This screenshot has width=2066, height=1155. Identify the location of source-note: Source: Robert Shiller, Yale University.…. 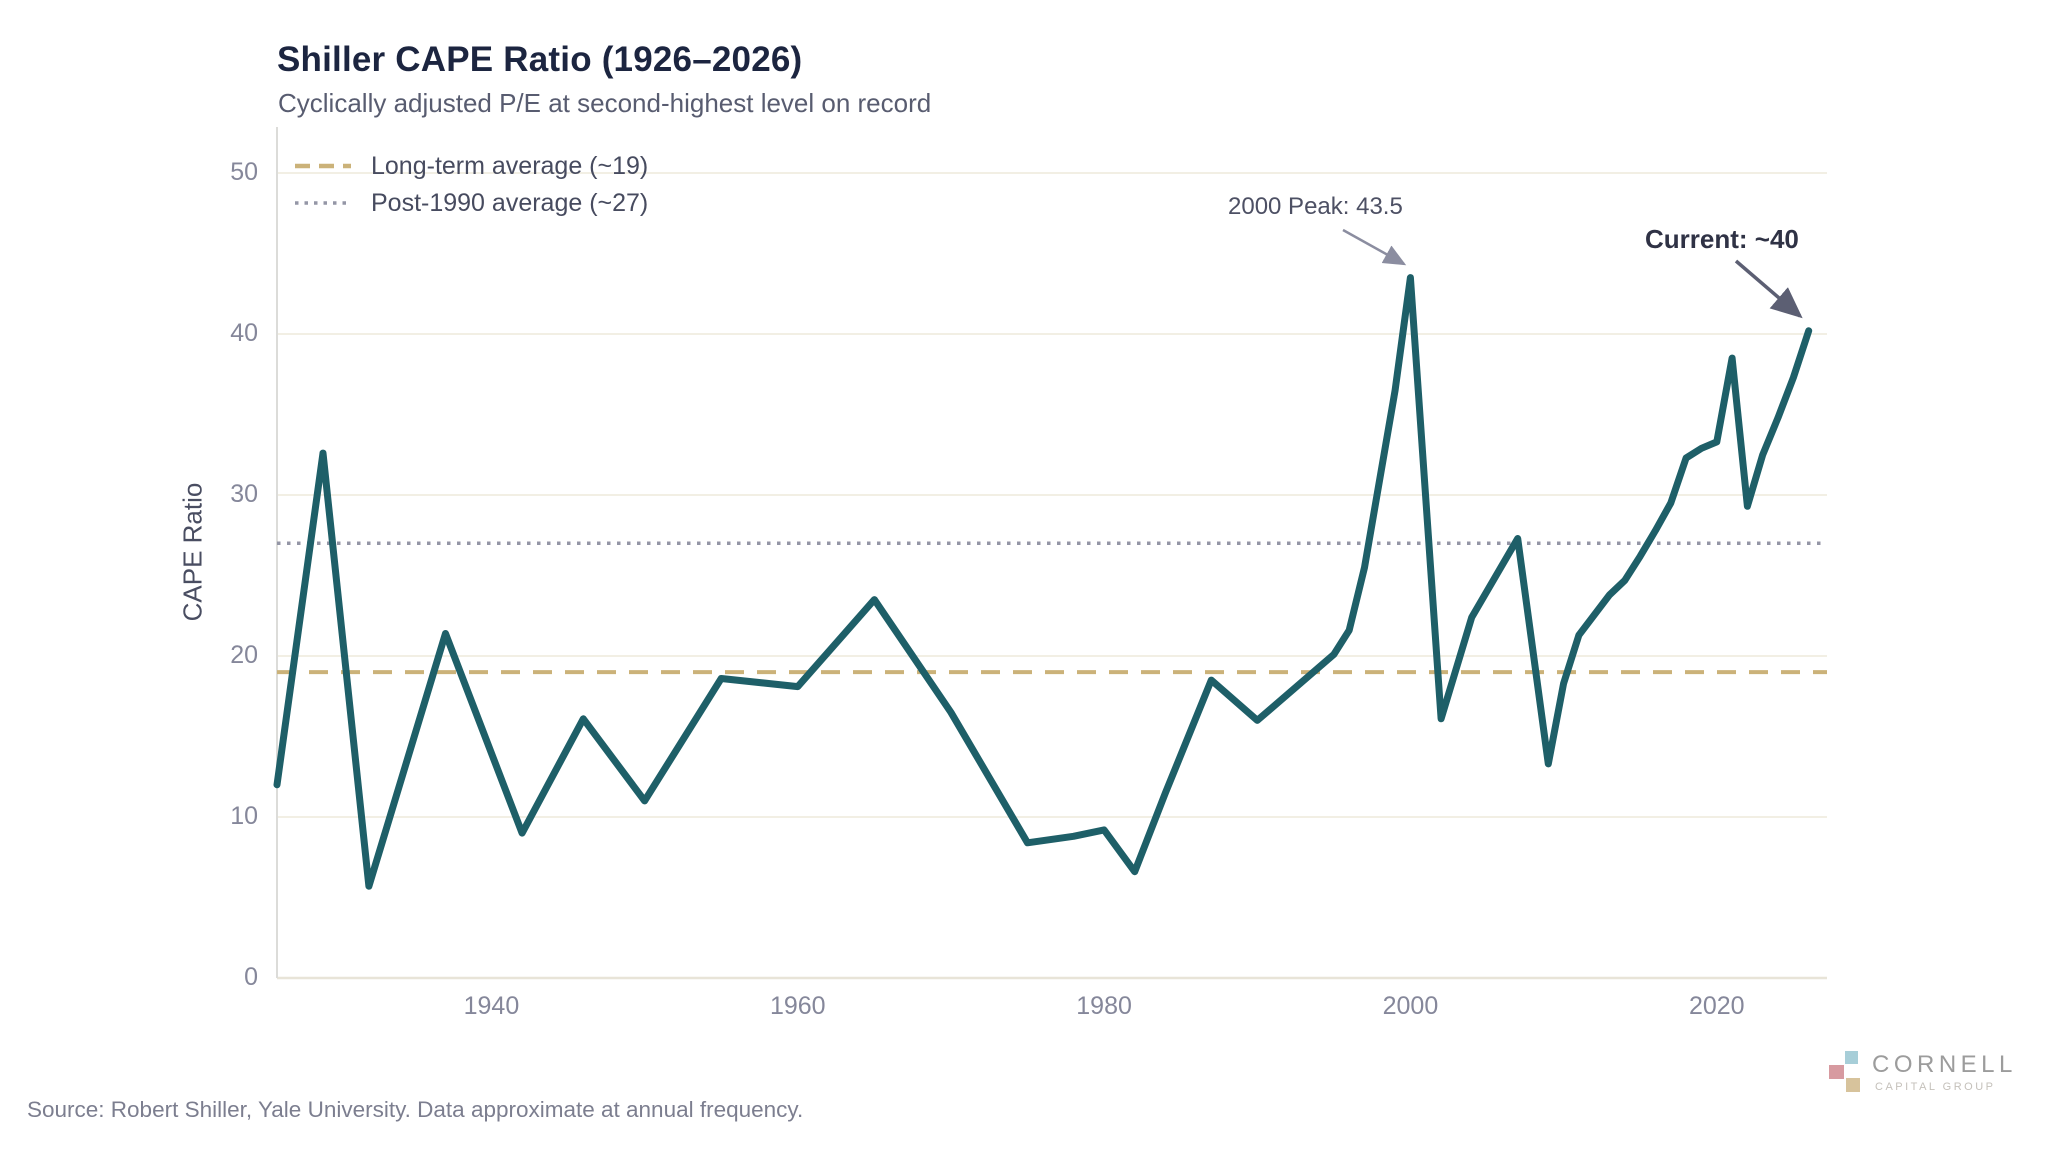
(415, 1109).